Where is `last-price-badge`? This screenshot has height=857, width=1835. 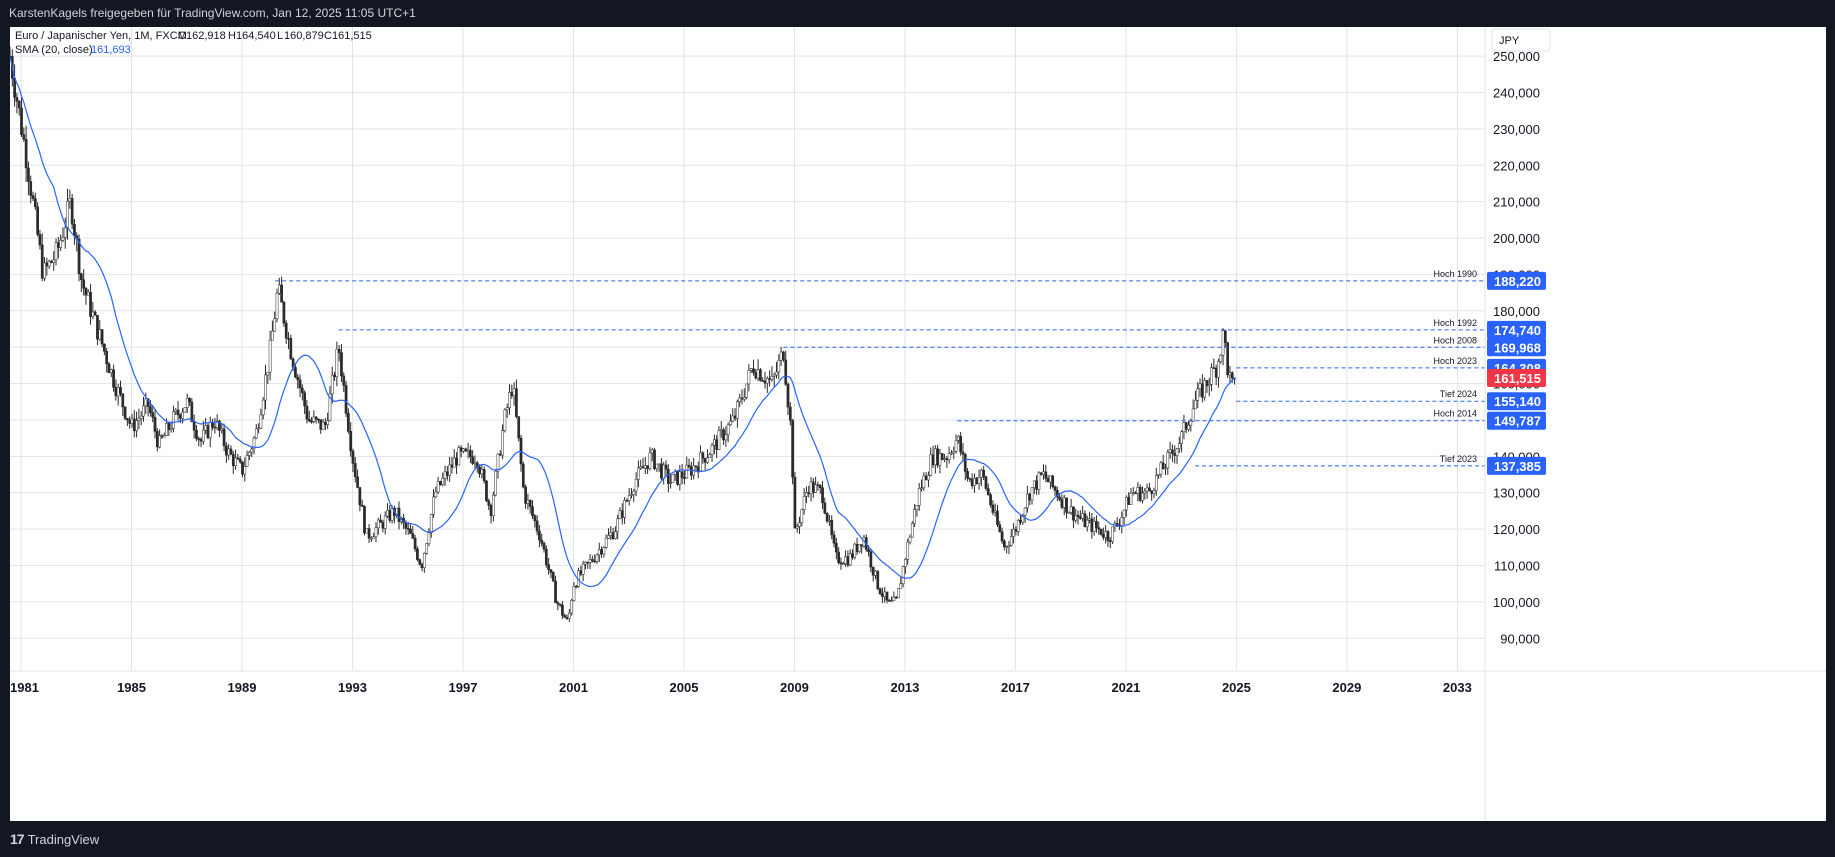 last-price-badge is located at coordinates (1516, 378).